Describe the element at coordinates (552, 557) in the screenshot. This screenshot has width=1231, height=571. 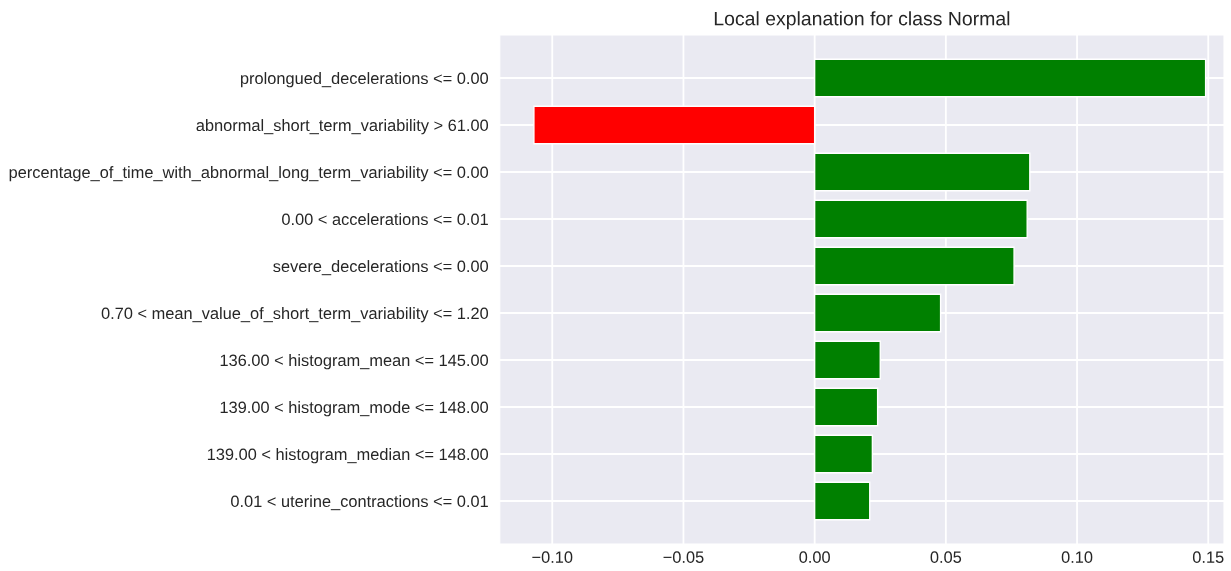
I see `x-tick-label: −0.10` at that location.